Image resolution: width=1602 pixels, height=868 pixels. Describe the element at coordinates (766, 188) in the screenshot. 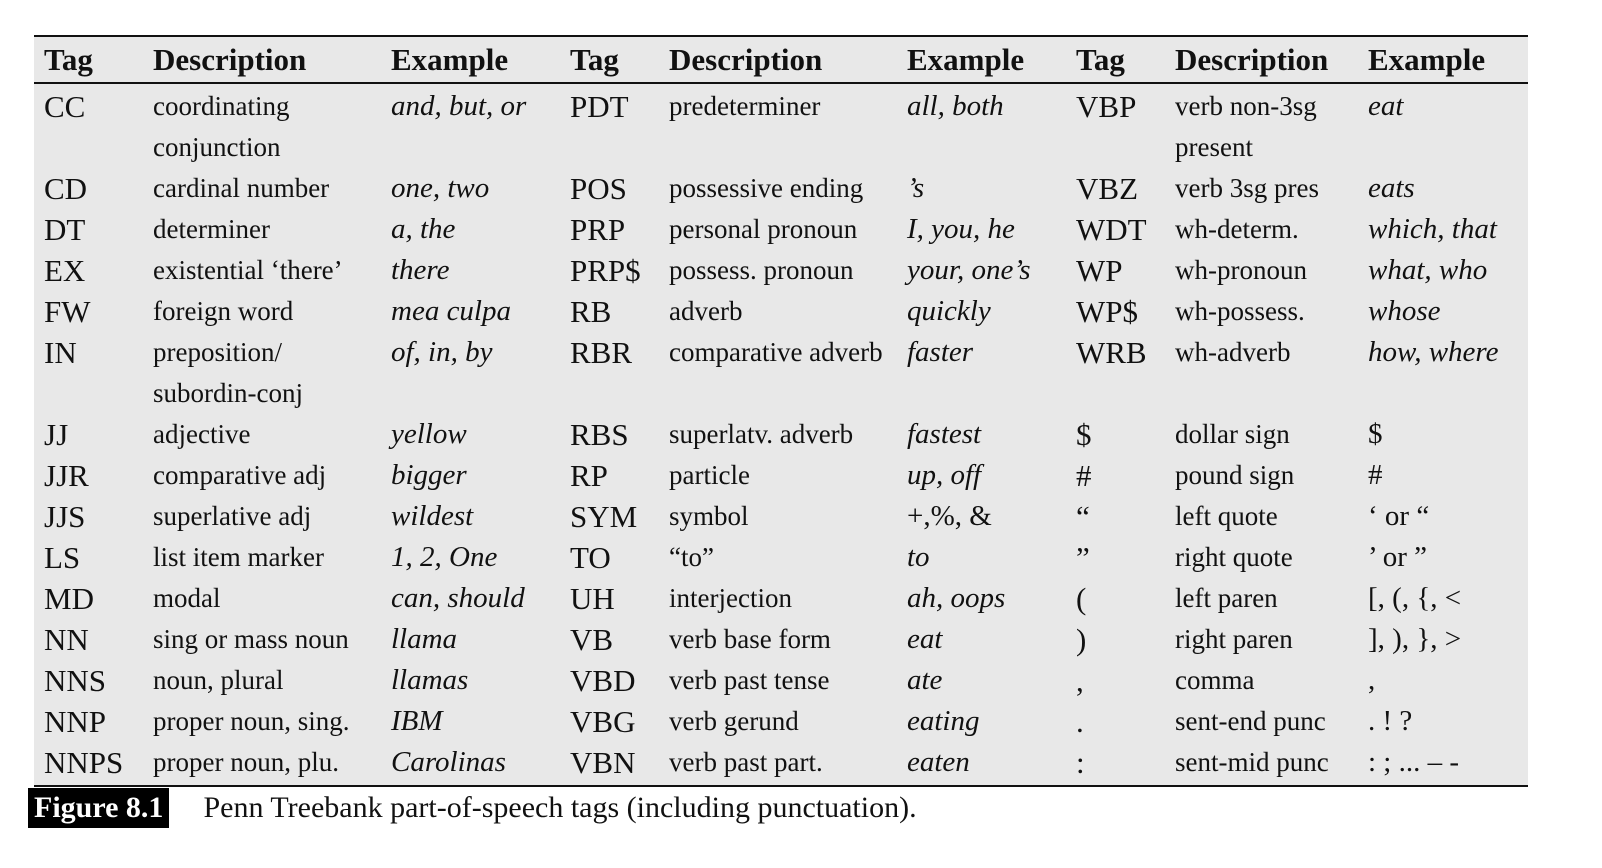

I see `description-cell: possessive ending` at that location.